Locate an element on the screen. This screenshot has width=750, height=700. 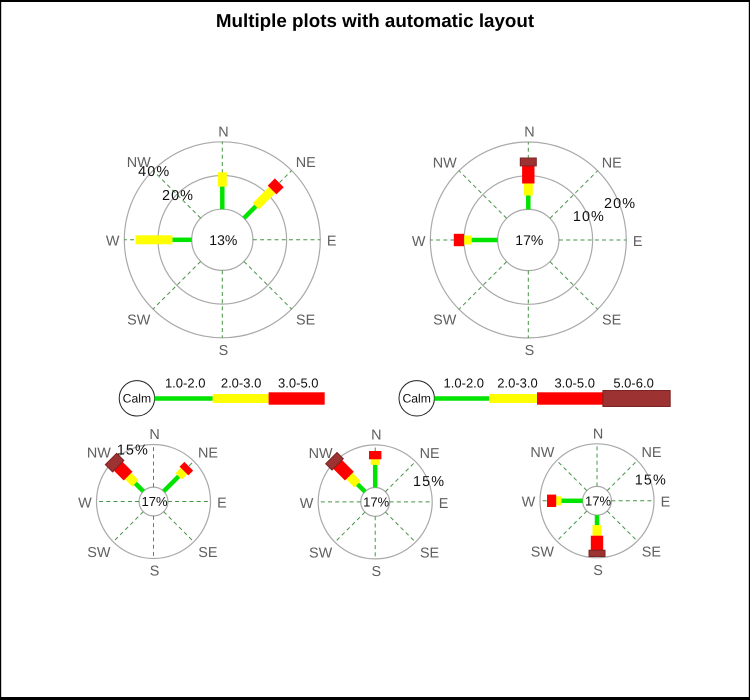
svg-text:Multiple plots with automatic: Multiple plots with automatic layout is located at coordinates (375, 20).